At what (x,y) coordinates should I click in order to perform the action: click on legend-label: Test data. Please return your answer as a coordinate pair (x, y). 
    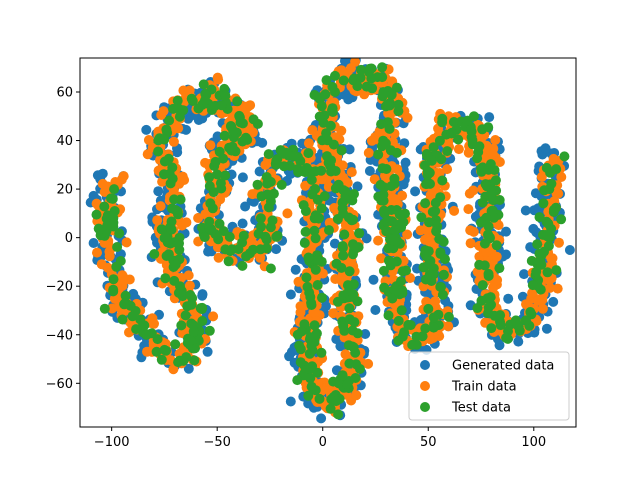
    Looking at the image, I should click on (481, 408).